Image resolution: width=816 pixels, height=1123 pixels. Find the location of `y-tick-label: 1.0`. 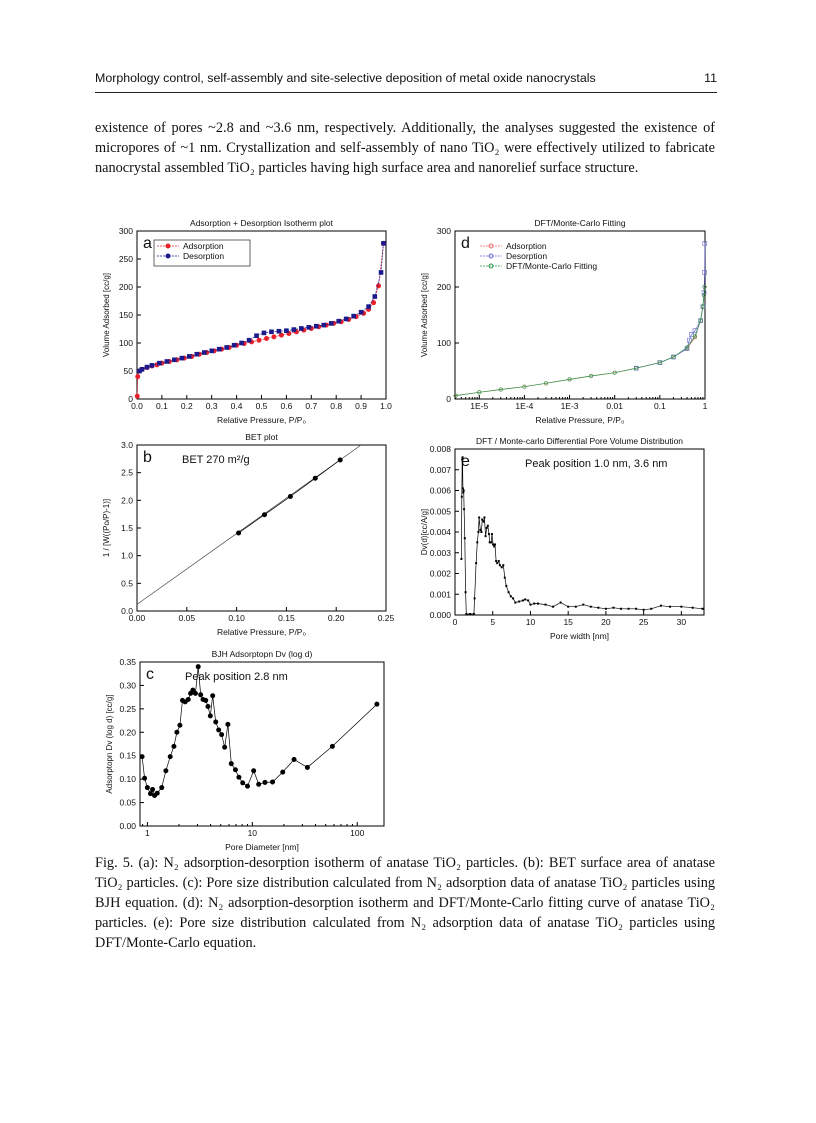

y-tick-label: 1.0 is located at coordinates (127, 556).